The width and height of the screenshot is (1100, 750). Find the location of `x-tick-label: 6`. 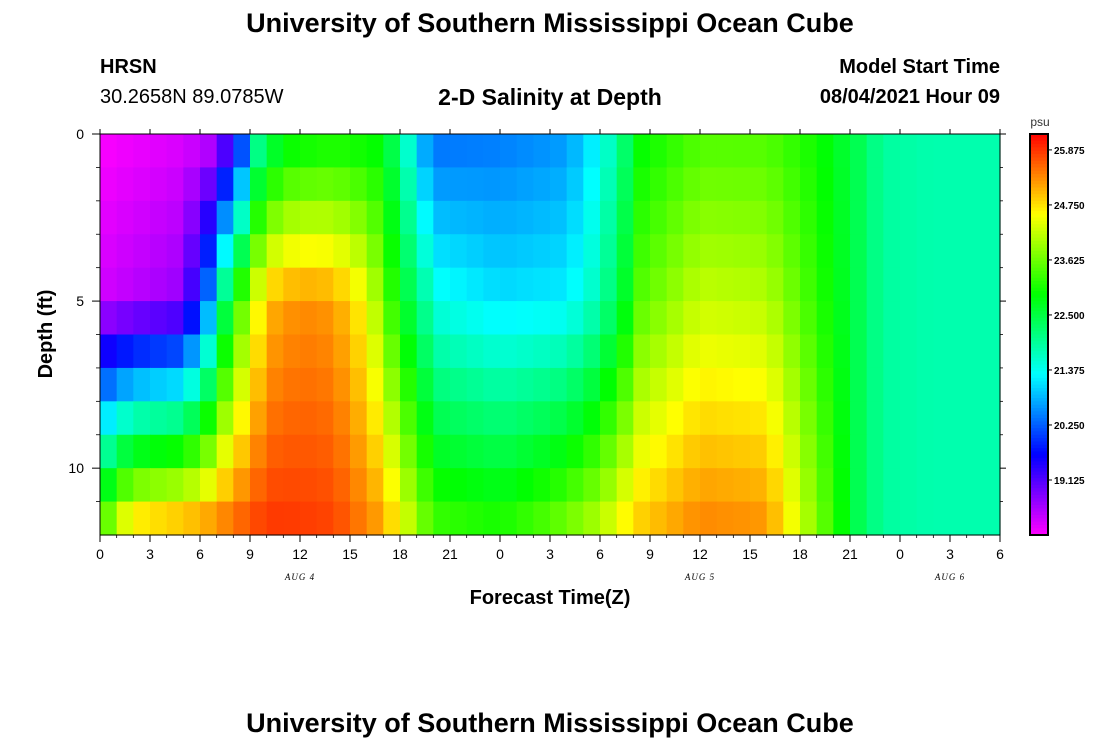

x-tick-label: 6 is located at coordinates (600, 554).